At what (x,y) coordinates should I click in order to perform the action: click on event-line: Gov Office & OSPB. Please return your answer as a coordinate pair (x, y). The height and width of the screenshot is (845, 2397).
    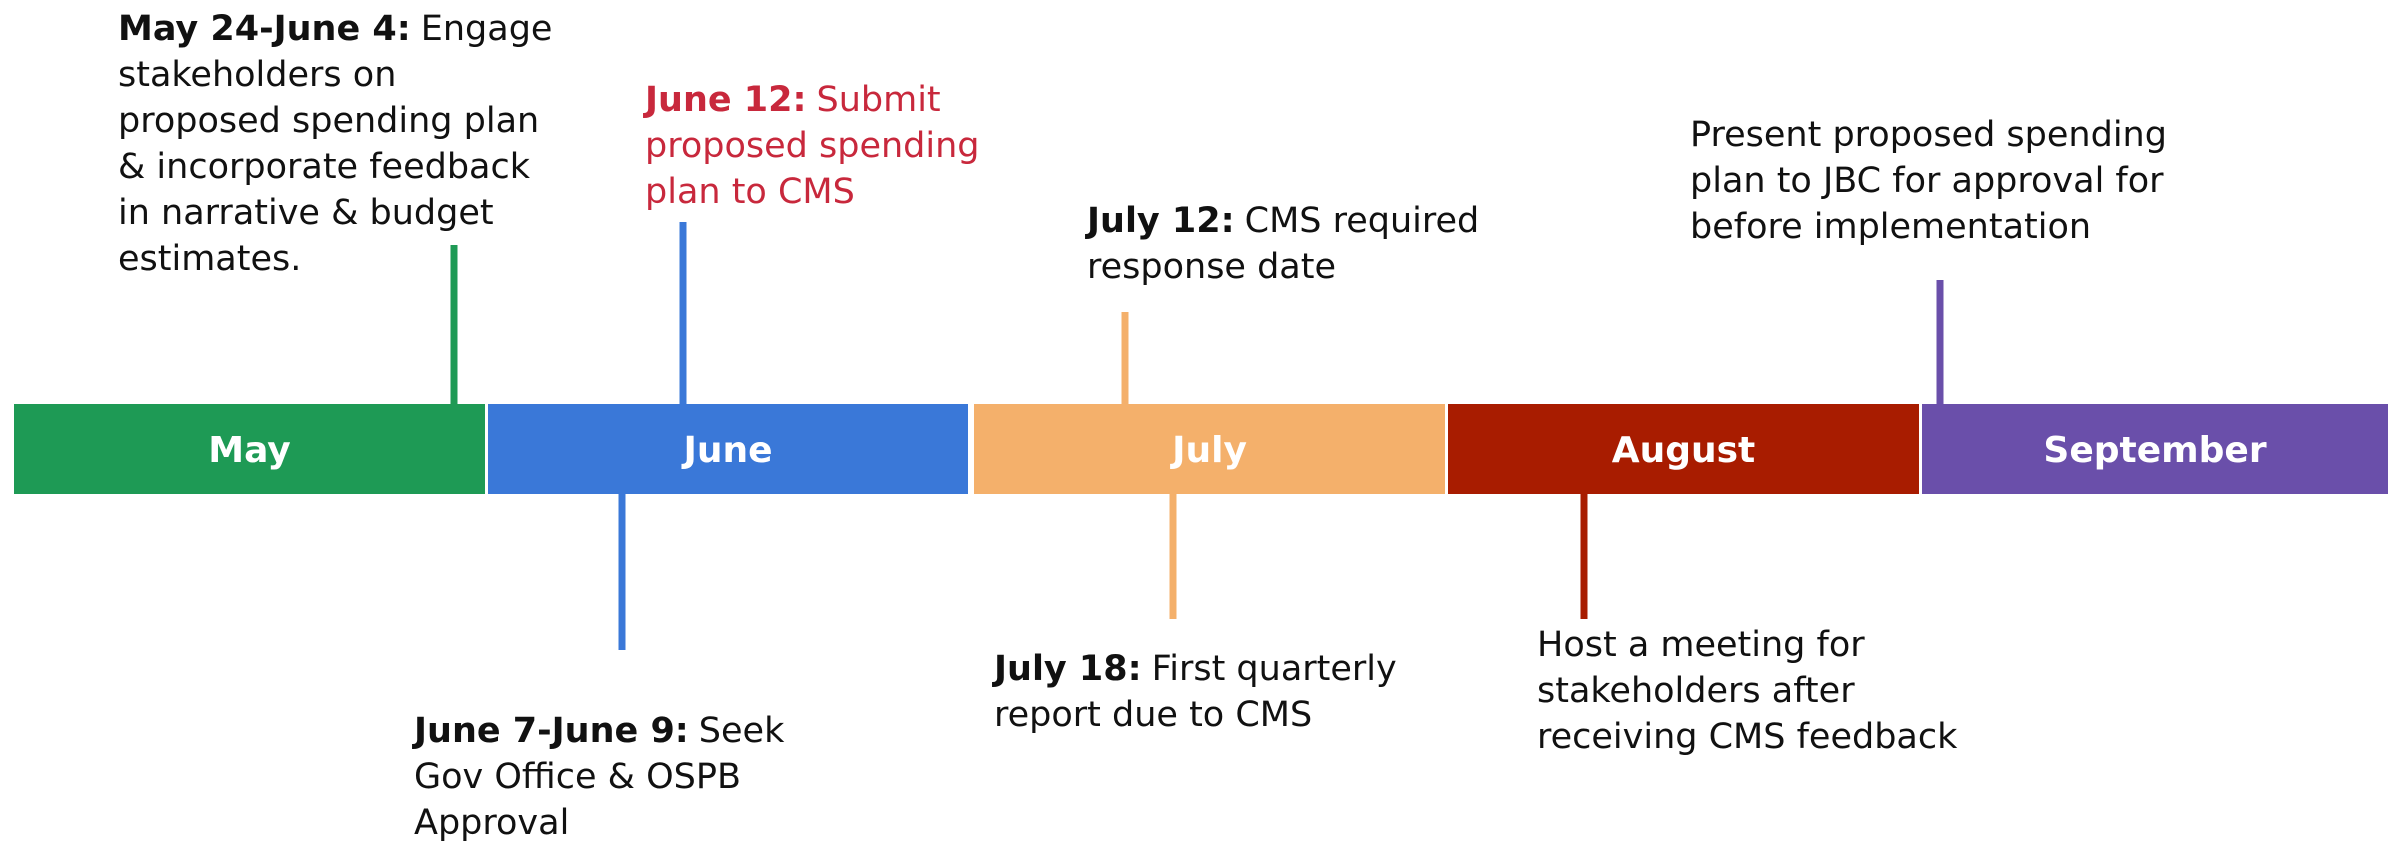
    Looking at the image, I should click on (577, 777).